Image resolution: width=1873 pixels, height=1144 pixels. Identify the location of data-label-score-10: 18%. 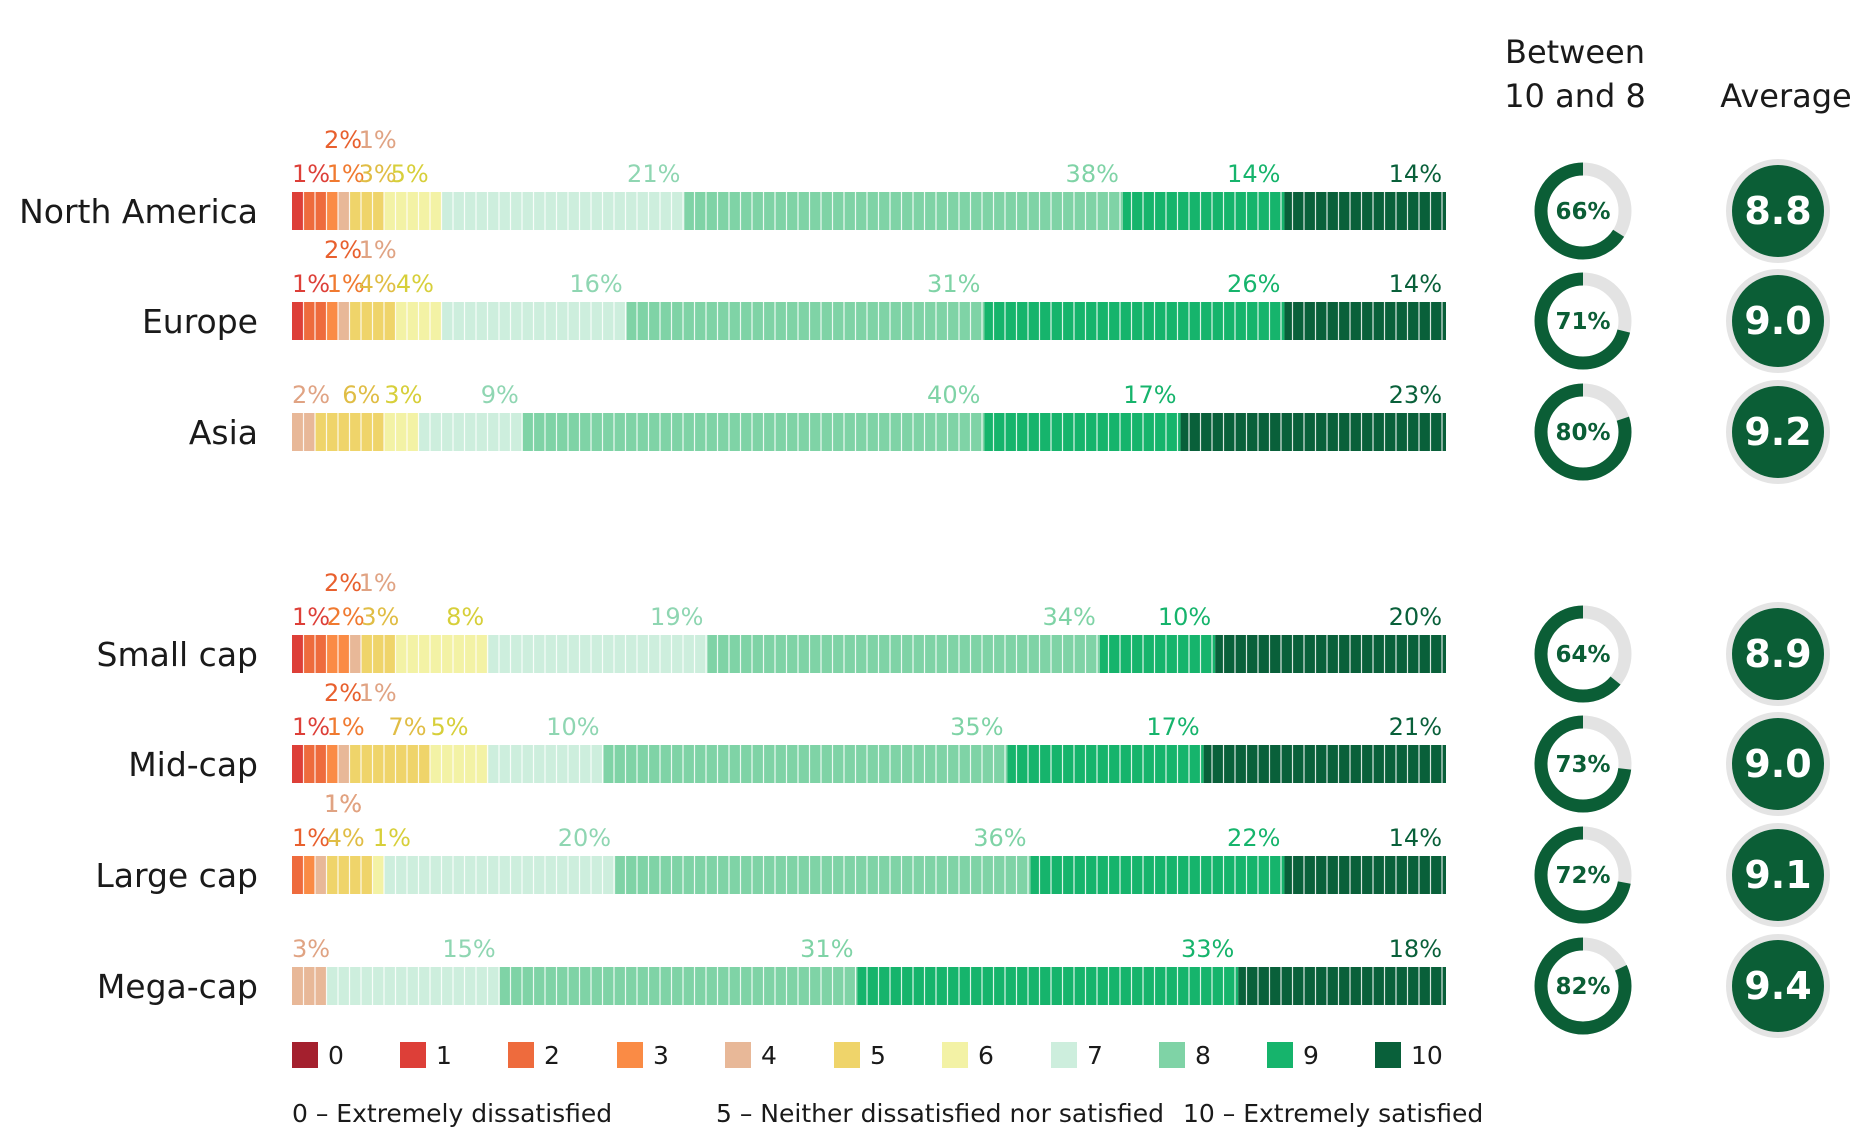
(1415, 949).